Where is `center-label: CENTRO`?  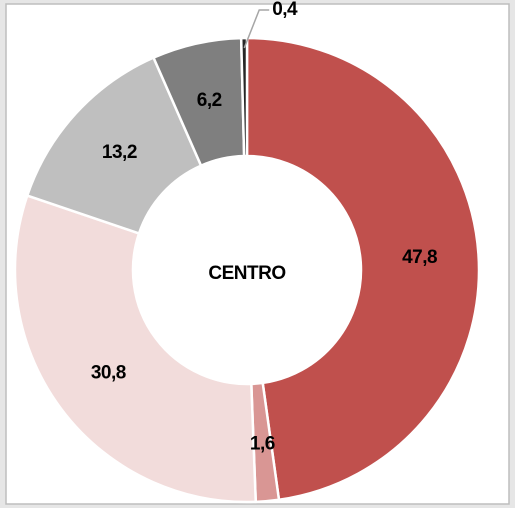
center-label: CENTRO is located at coordinates (246, 273).